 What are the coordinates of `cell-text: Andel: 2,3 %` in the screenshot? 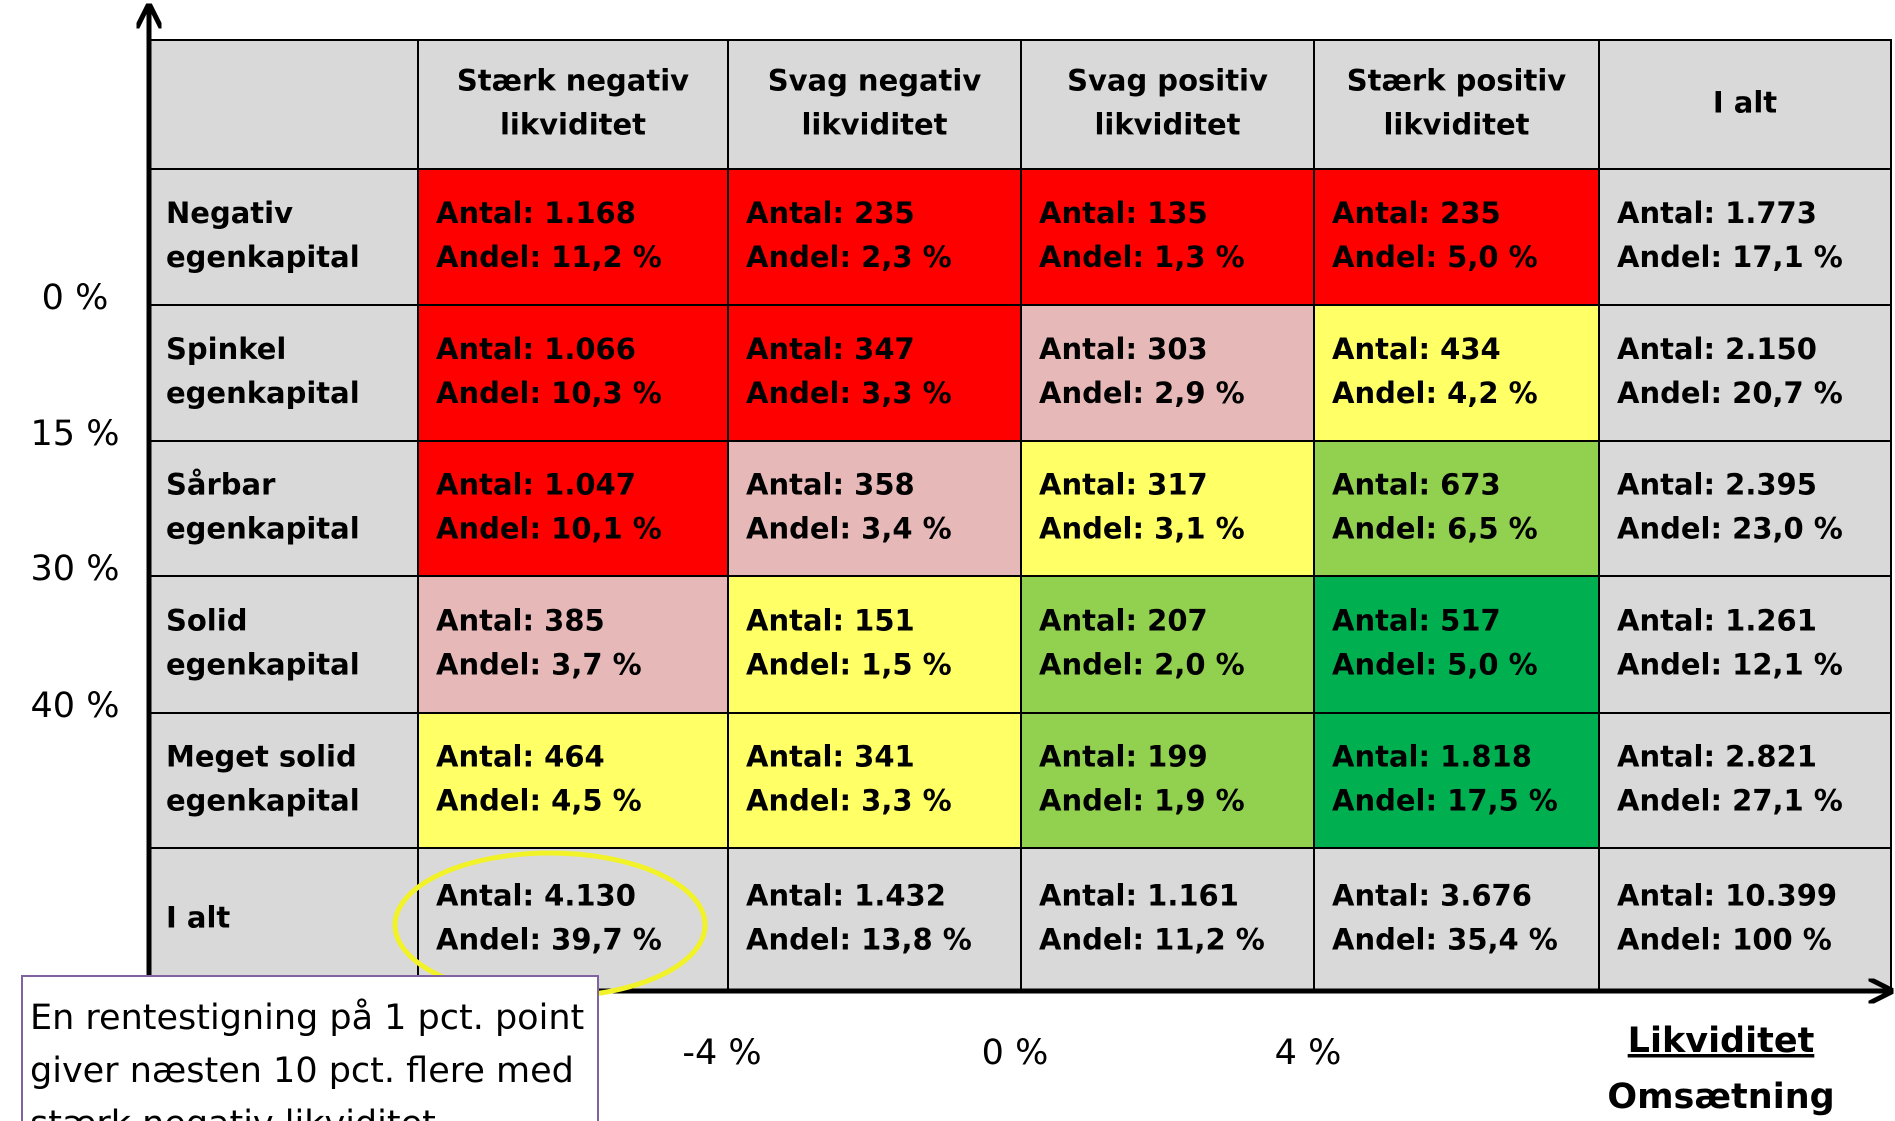 It's located at (849, 257).